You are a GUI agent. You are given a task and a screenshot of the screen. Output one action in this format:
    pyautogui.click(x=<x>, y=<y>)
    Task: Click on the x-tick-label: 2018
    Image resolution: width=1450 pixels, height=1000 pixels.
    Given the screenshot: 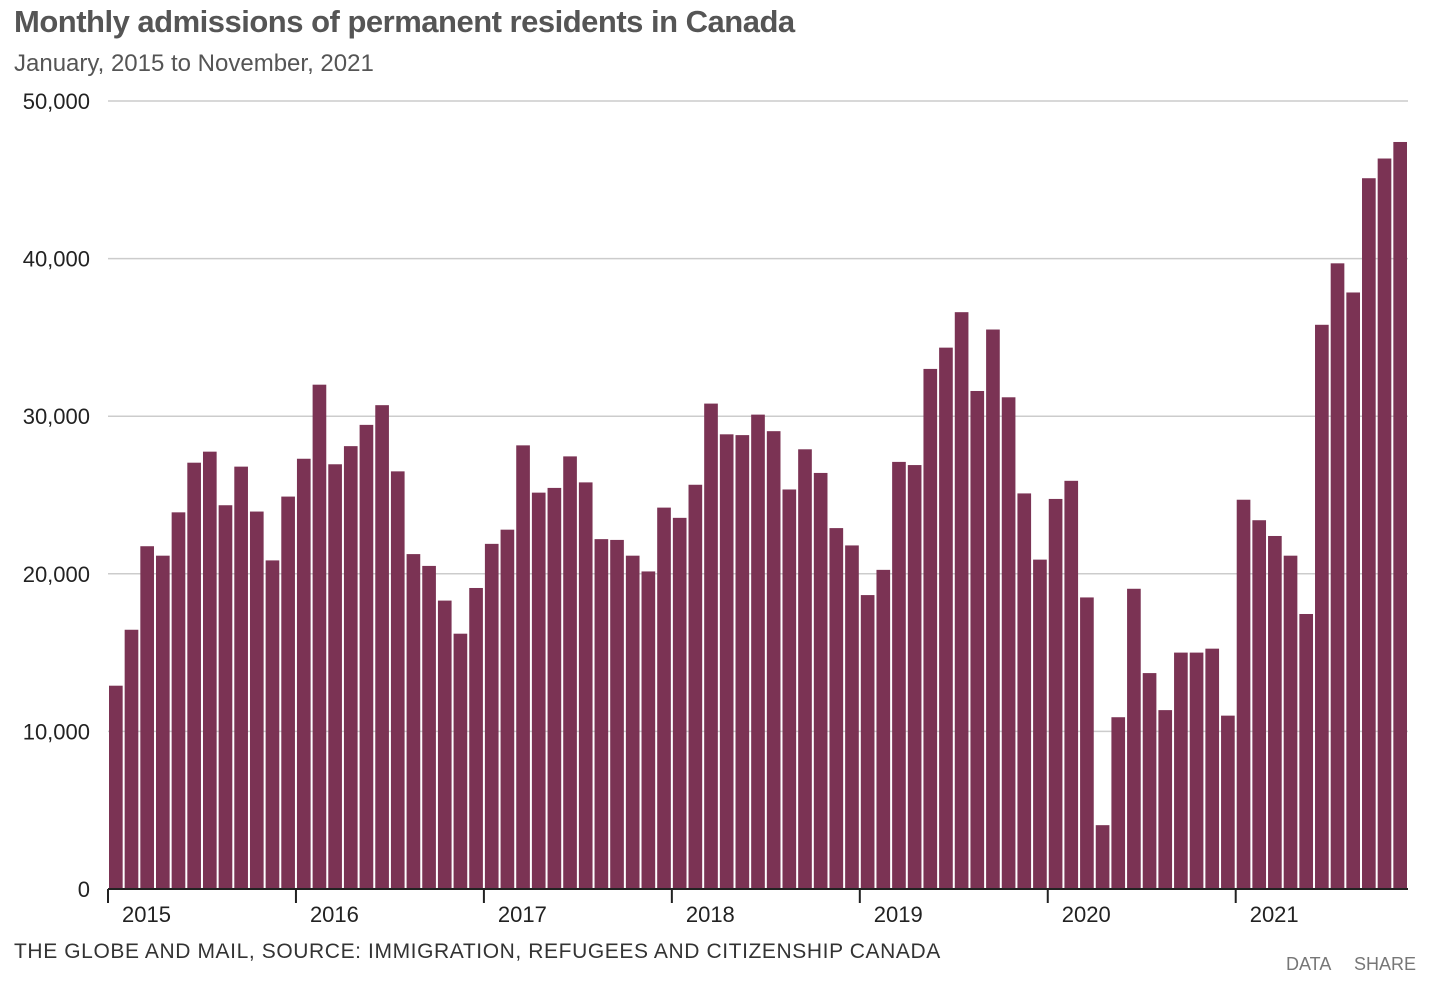 What is the action you would take?
    pyautogui.click(x=710, y=914)
    